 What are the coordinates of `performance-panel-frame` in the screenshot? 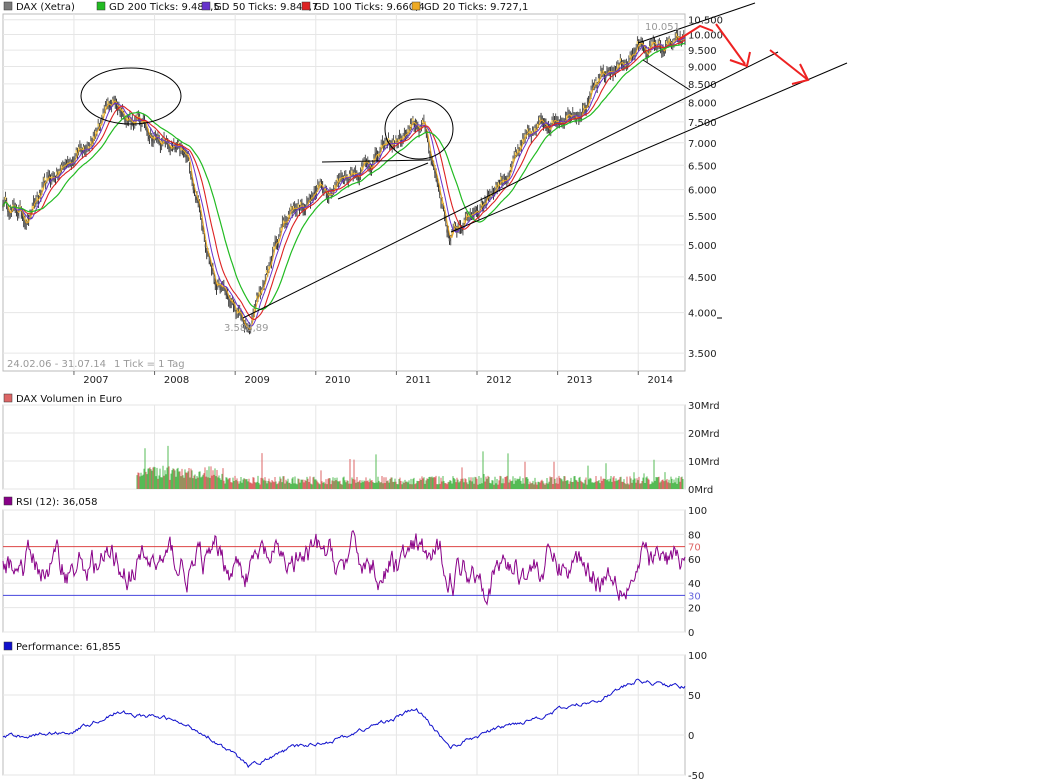 It's located at (344, 715).